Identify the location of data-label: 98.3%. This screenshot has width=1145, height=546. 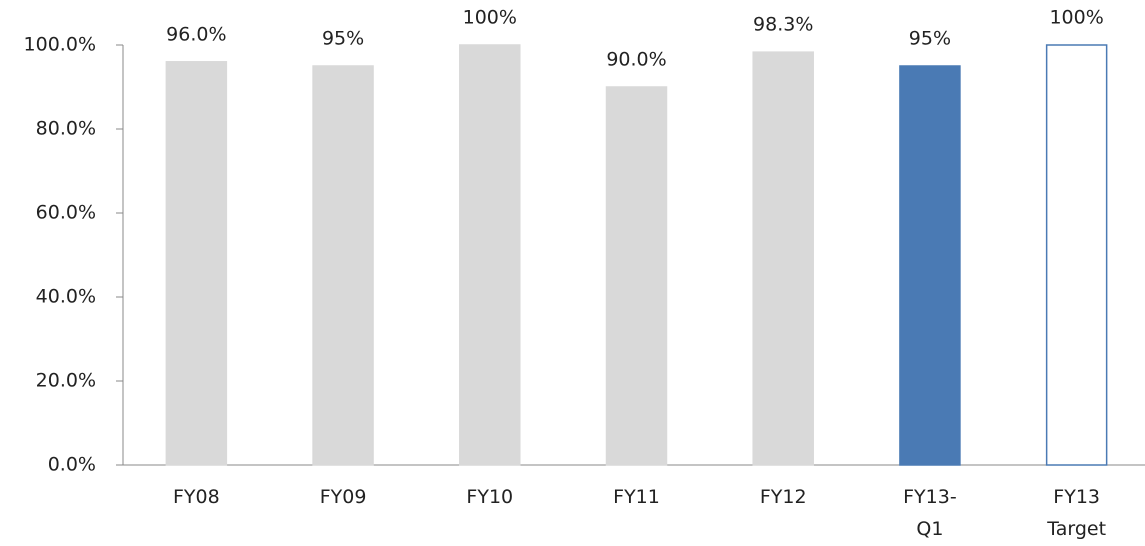
(783, 25).